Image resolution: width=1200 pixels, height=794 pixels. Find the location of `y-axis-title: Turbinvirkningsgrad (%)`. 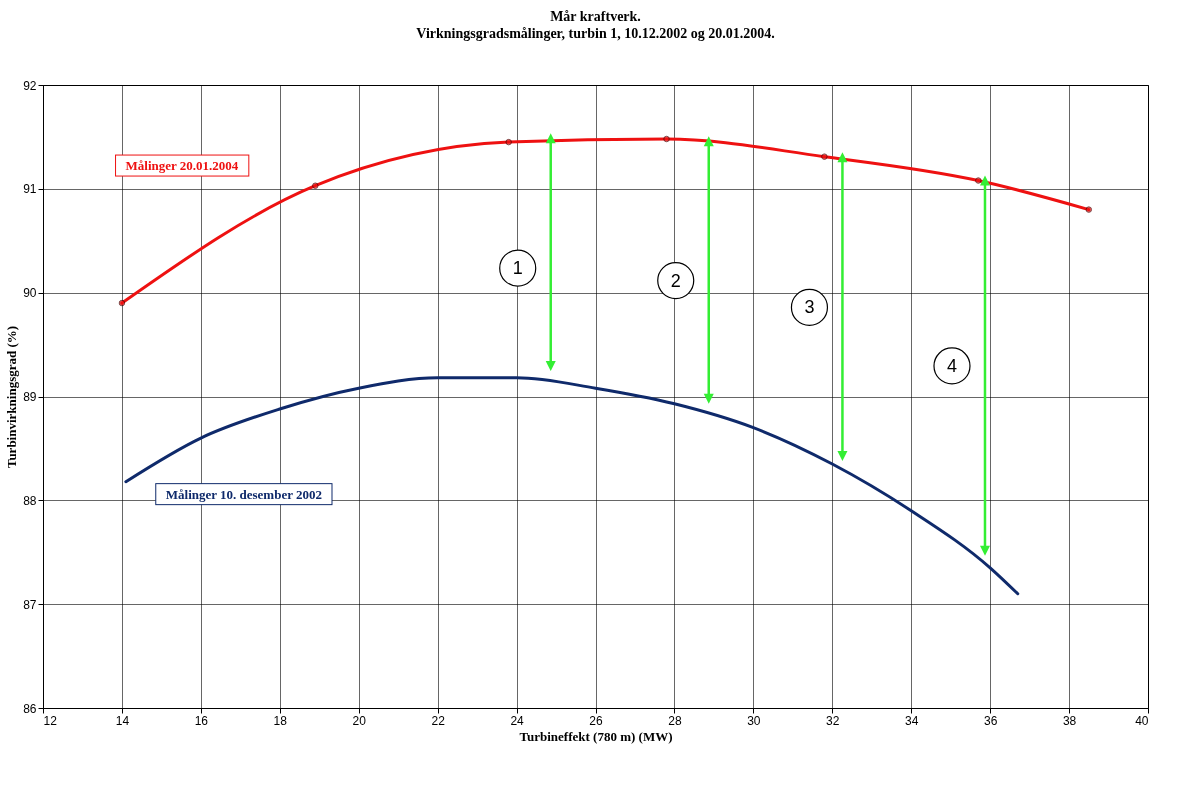

y-axis-title: Turbinvirkningsgrad (%) is located at coordinates (12, 397).